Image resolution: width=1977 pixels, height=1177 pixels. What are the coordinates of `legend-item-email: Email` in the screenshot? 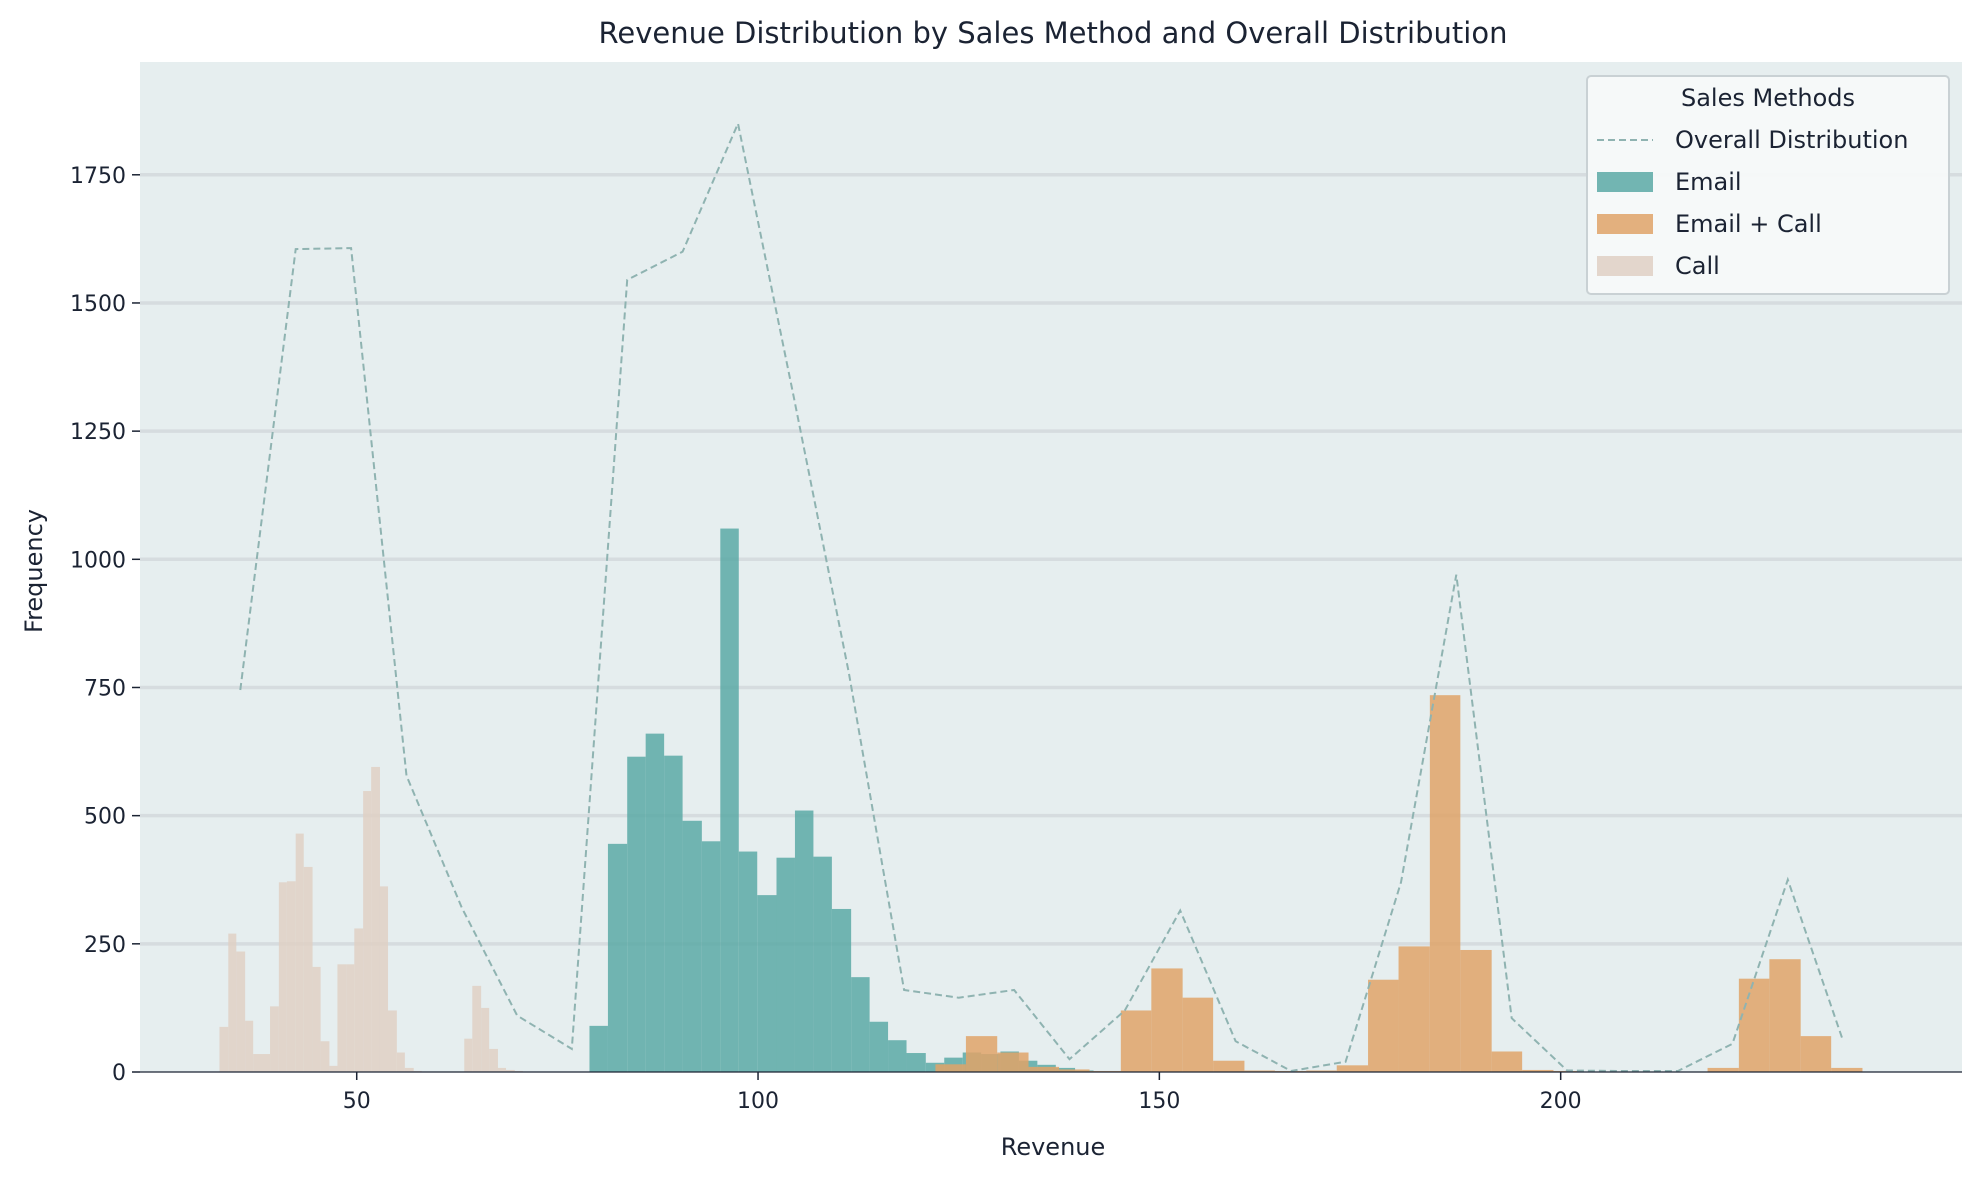 It's located at (1669, 182).